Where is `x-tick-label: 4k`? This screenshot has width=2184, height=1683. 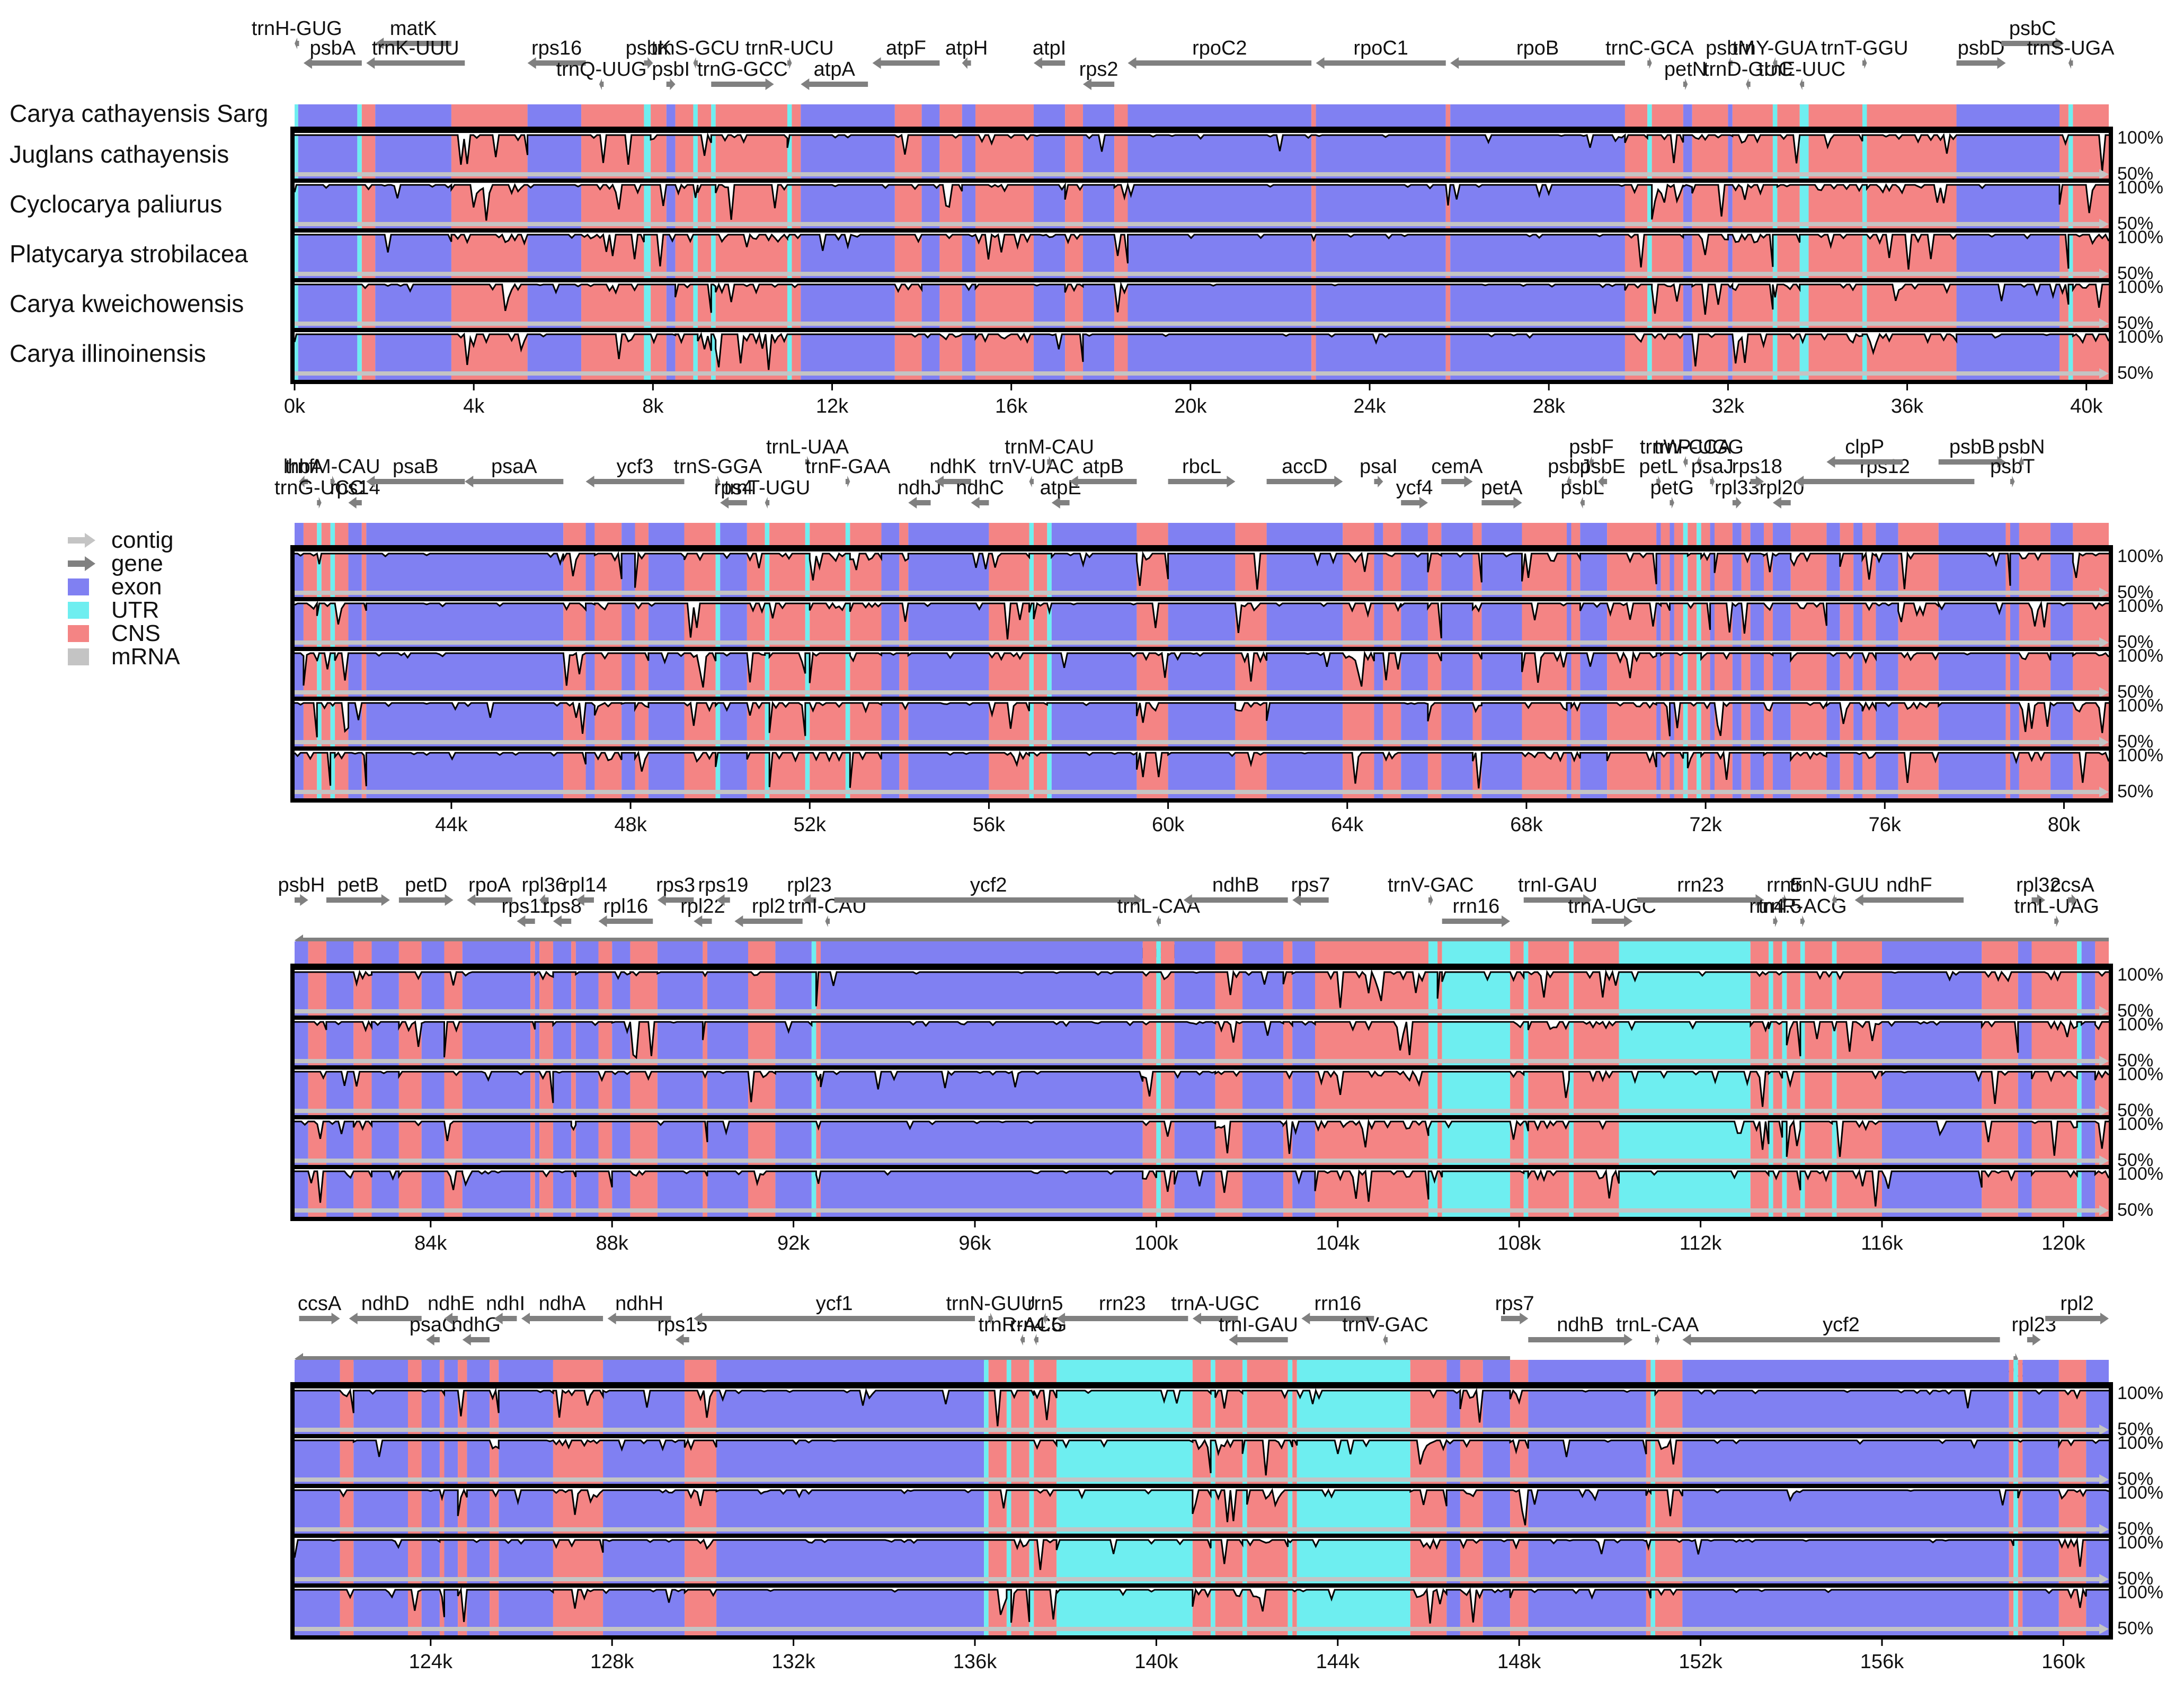
x-tick-label: 4k is located at coordinates (474, 406).